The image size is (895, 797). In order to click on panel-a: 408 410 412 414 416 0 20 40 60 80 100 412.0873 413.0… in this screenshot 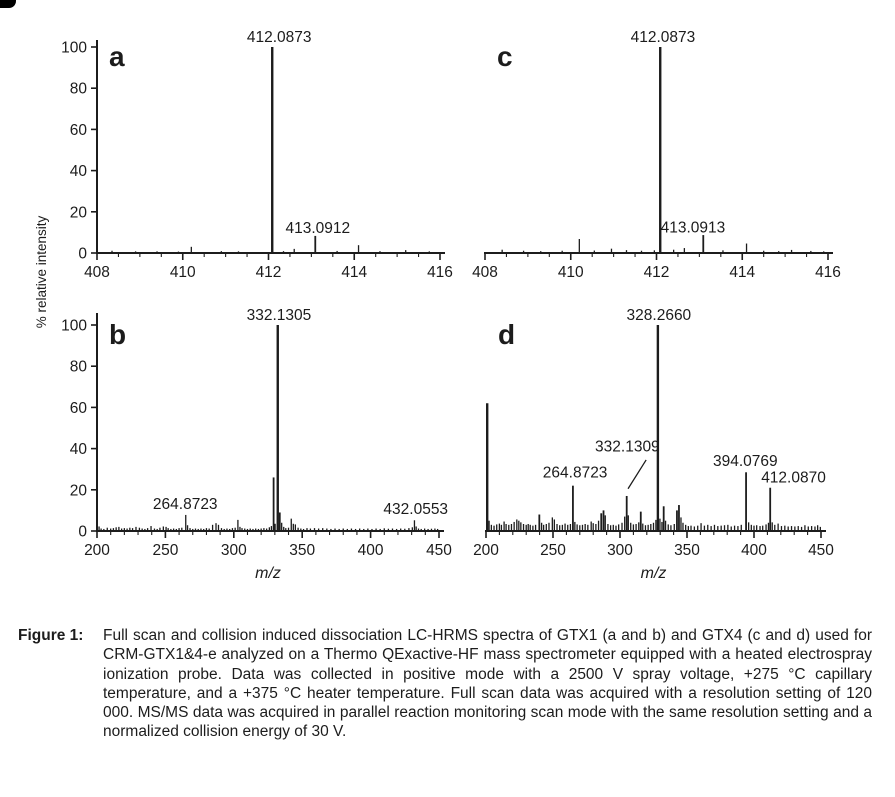, I will do `click(257, 155)`.